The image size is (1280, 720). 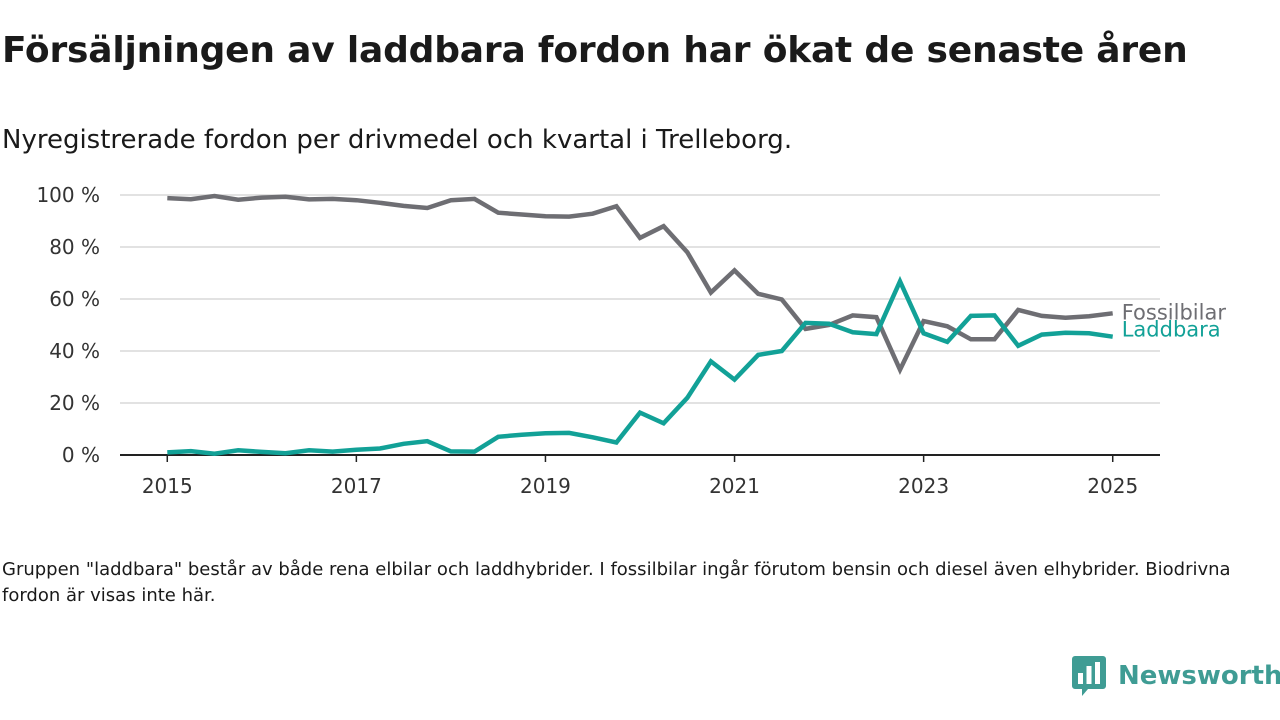 What do you see at coordinates (545, 486) in the screenshot?
I see `x-tick-label: 2019` at bounding box center [545, 486].